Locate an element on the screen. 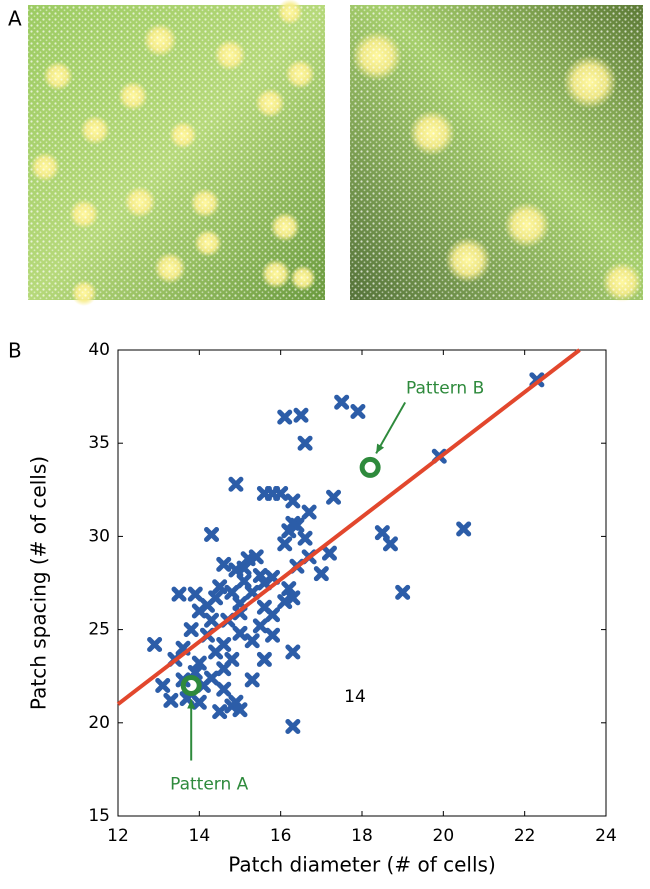 The width and height of the screenshot is (650, 889). x-tick-label: 18 is located at coordinates (362, 836).